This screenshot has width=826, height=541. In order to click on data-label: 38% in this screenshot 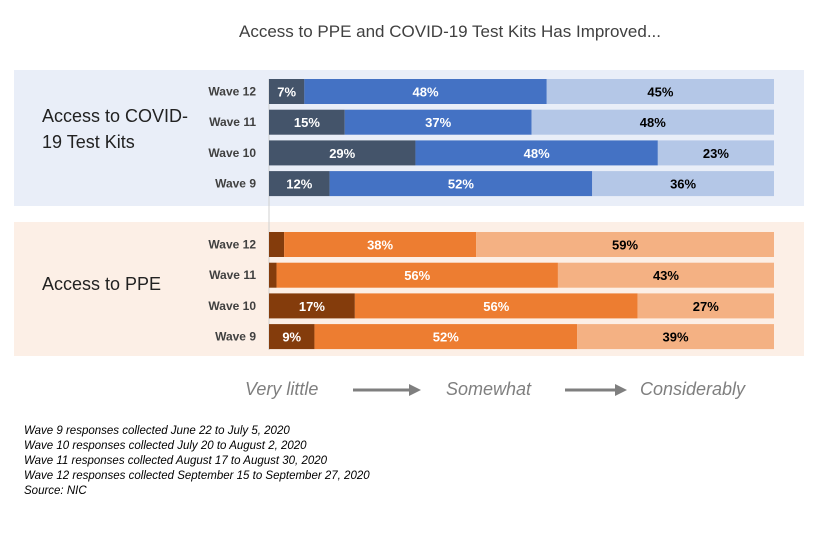, I will do `click(380, 245)`.